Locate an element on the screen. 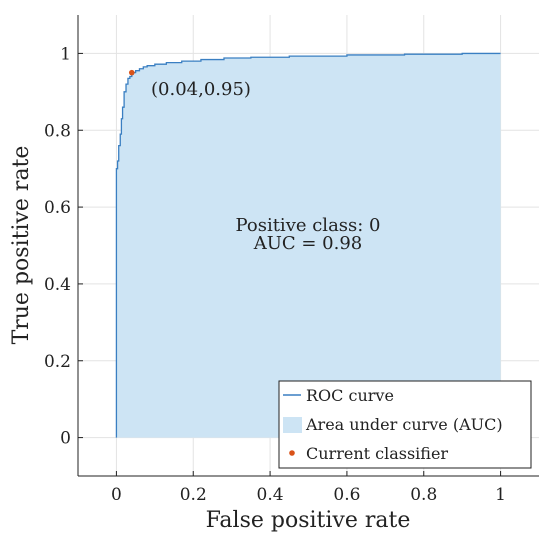  legend-entry-area-under-curve: Area under curve (AUC) is located at coordinates (404, 424).